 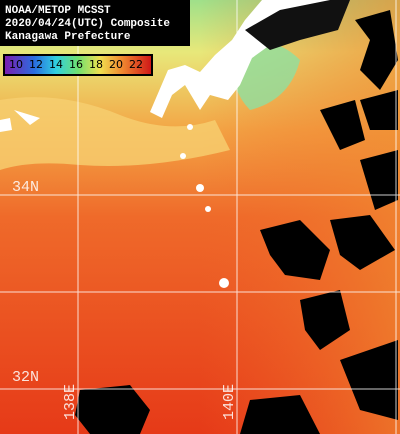 What do you see at coordinates (16, 64) in the screenshot?
I see `colorbar-label: 10` at bounding box center [16, 64].